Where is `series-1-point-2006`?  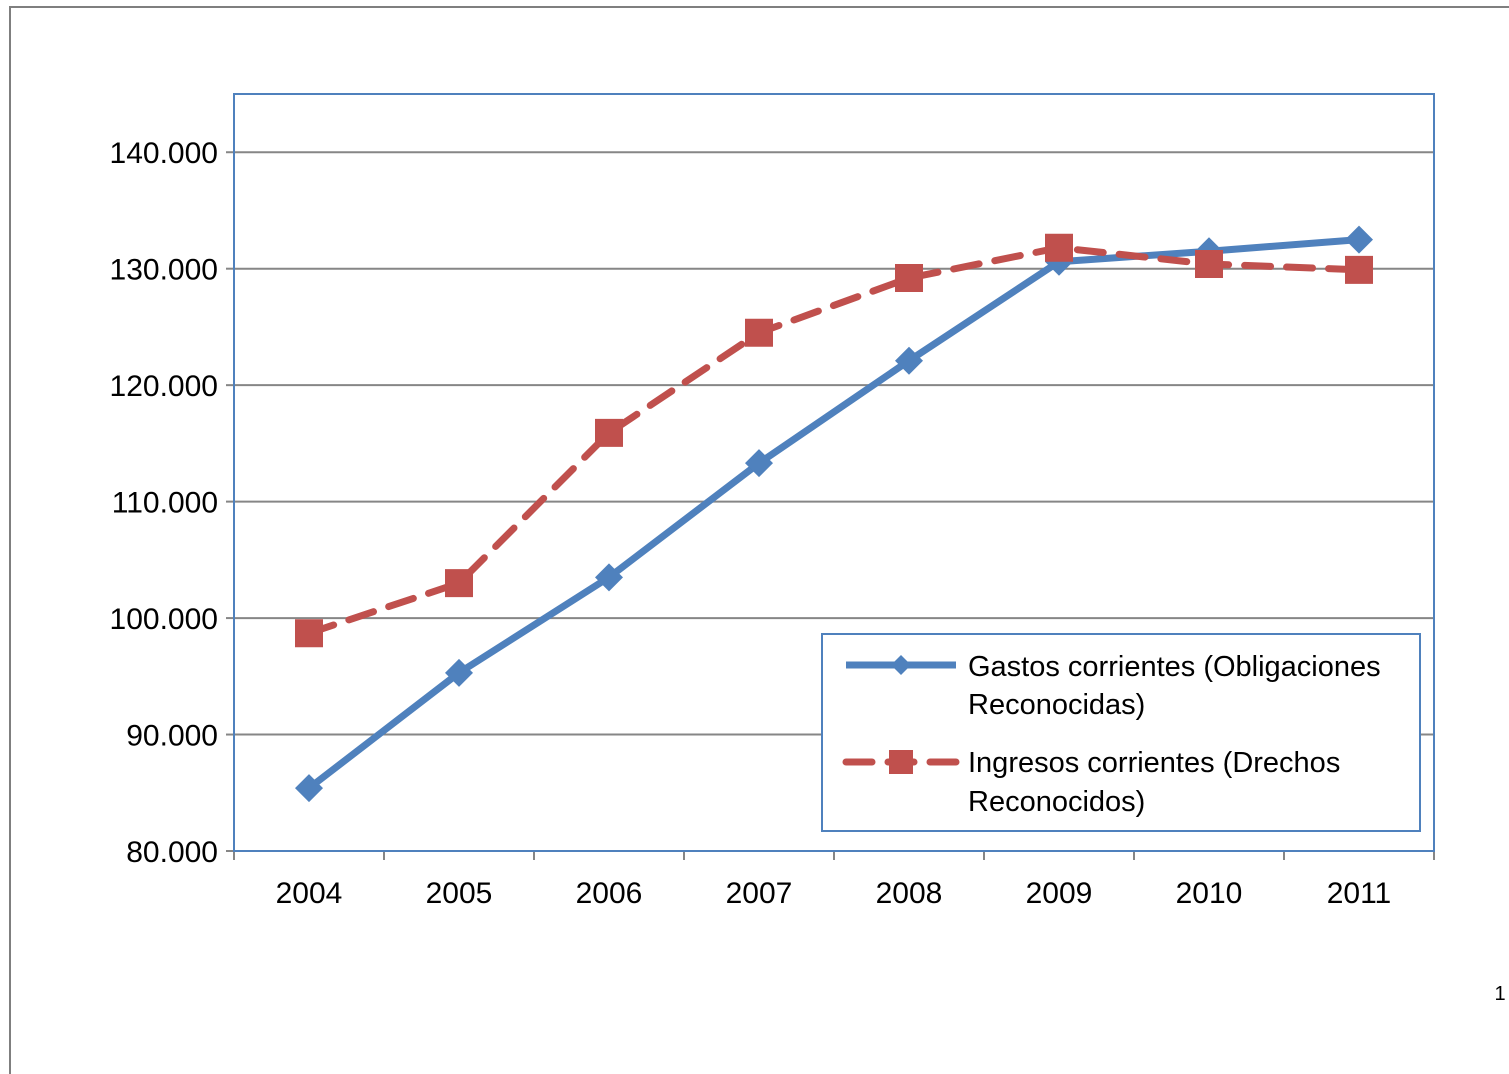
series-1-point-2006 is located at coordinates (609, 577).